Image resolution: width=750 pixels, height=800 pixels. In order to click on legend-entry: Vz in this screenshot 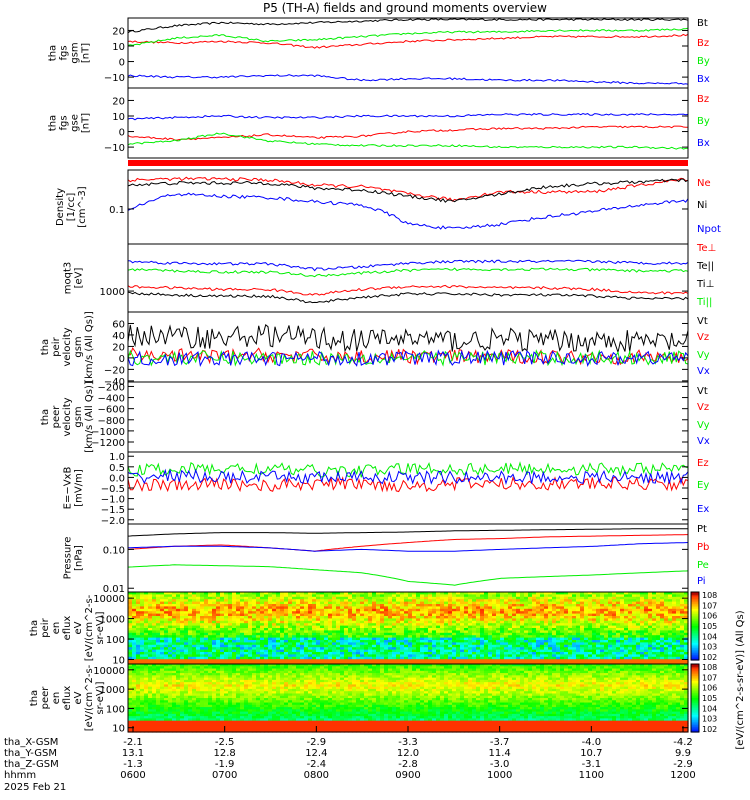, I will do `click(703, 407)`.